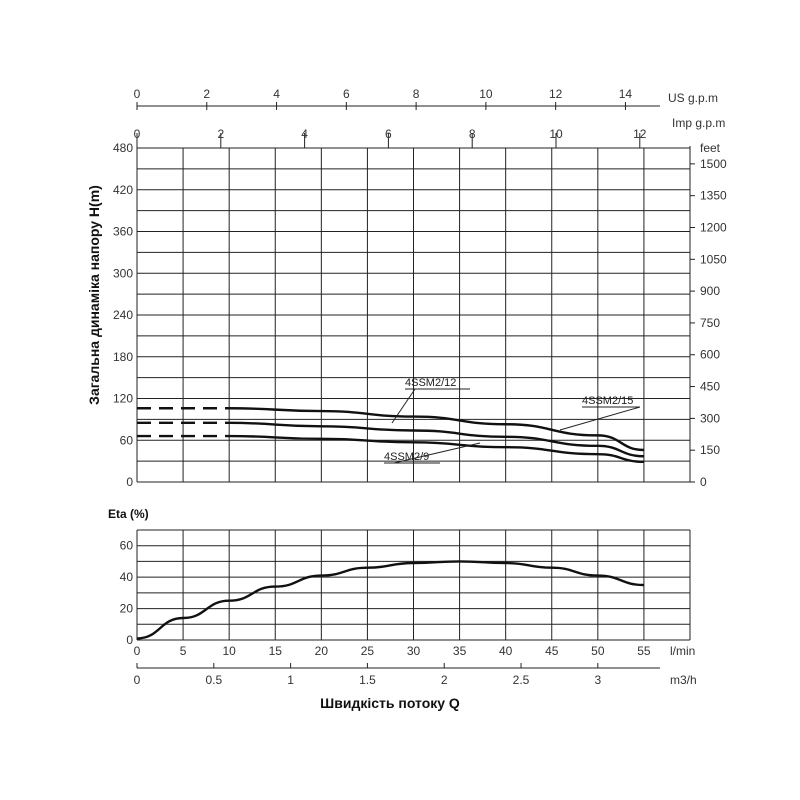 The height and width of the screenshot is (800, 800). I want to click on eta-y-tick-label: 40, so click(127, 577).